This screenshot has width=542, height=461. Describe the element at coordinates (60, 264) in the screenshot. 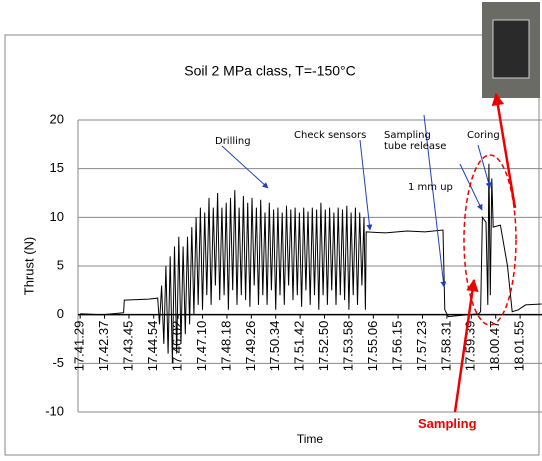

I see `y-tick-label: 5` at that location.